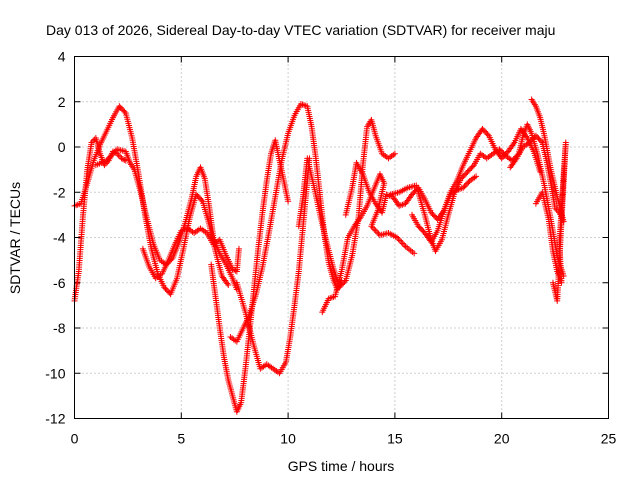 This screenshot has width=640, height=485. What do you see at coordinates (100, 219) in the screenshot?
I see `series-track-a` at bounding box center [100, 219].